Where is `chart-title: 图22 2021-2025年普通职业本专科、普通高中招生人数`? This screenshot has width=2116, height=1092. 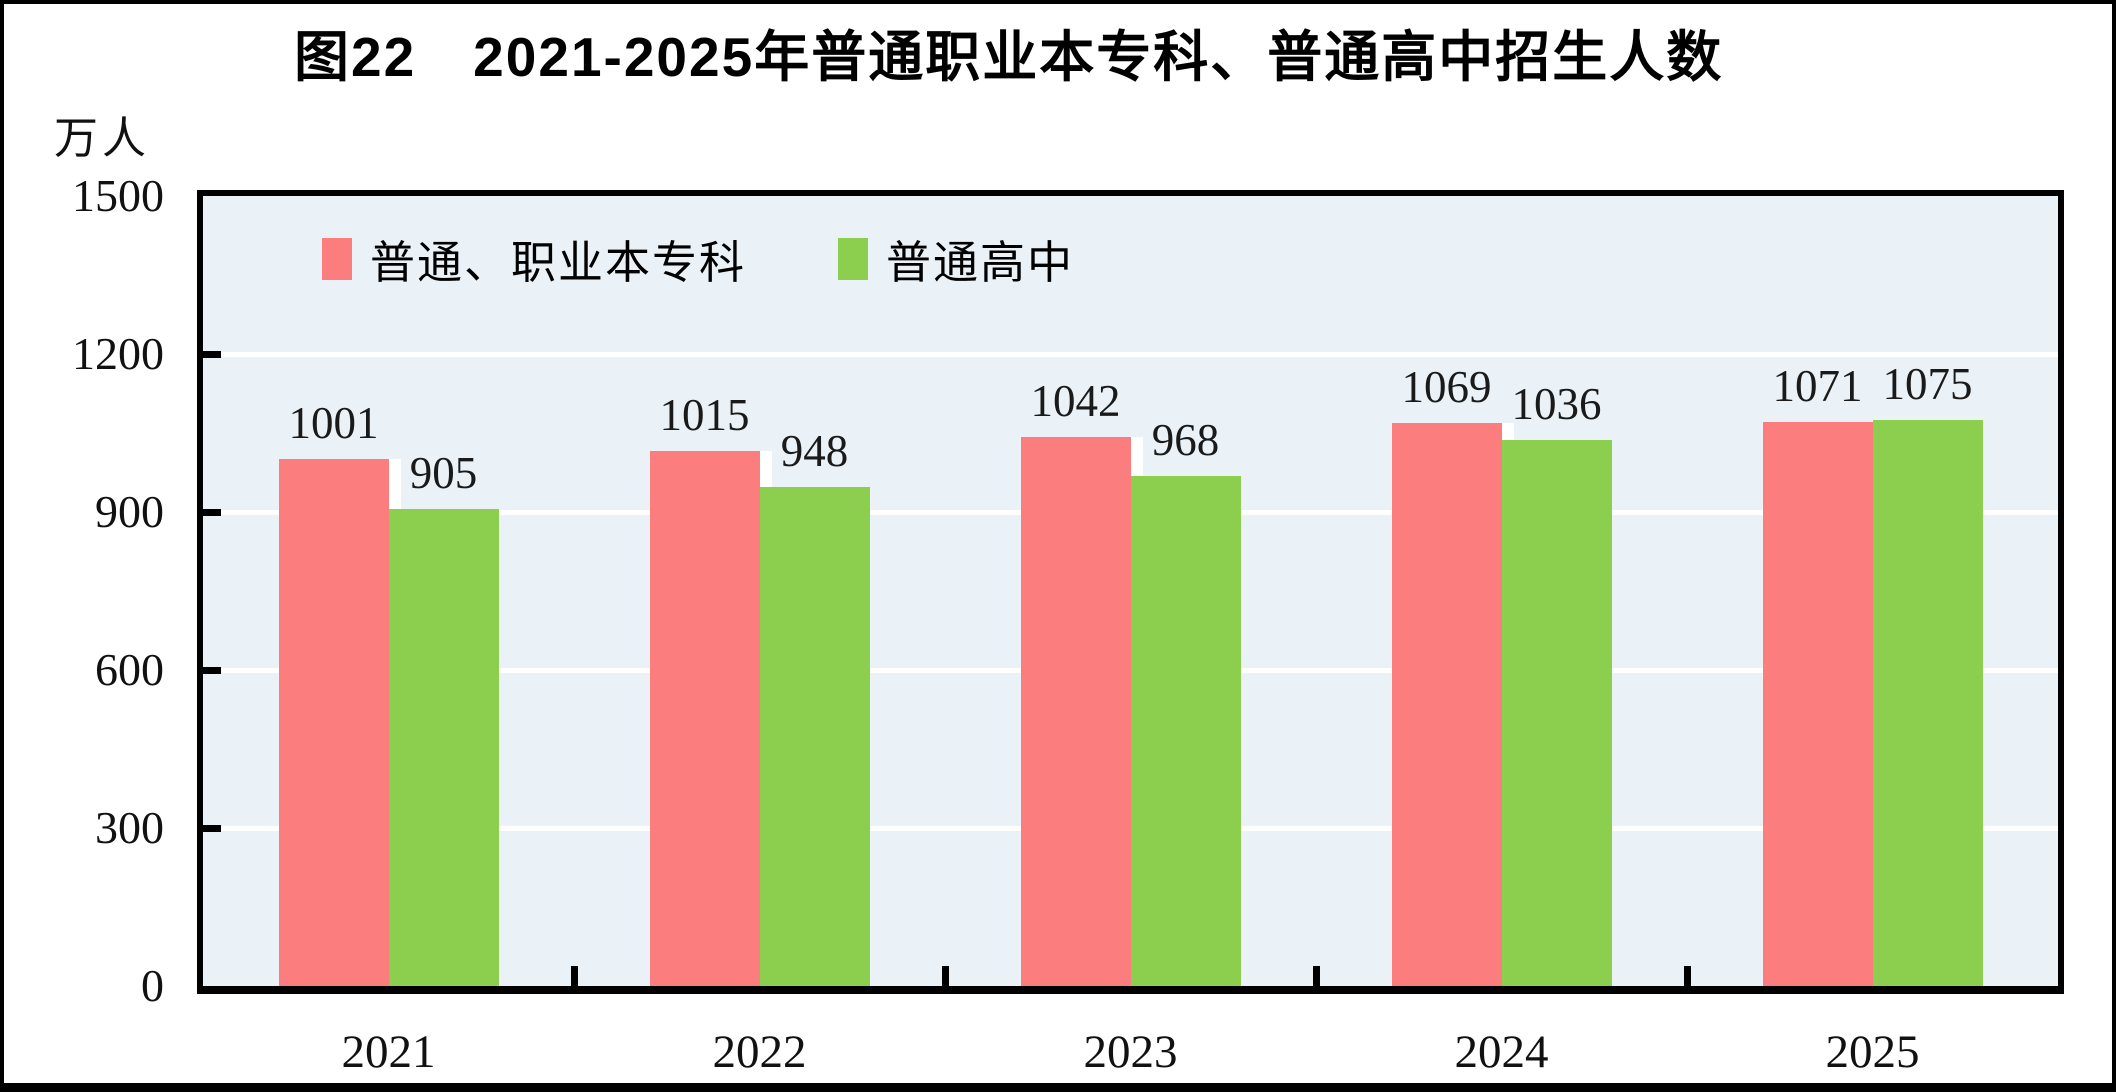 chart-title: 图22 2021-2025年普通职业本专科、普通高中招生人数 is located at coordinates (1009, 57).